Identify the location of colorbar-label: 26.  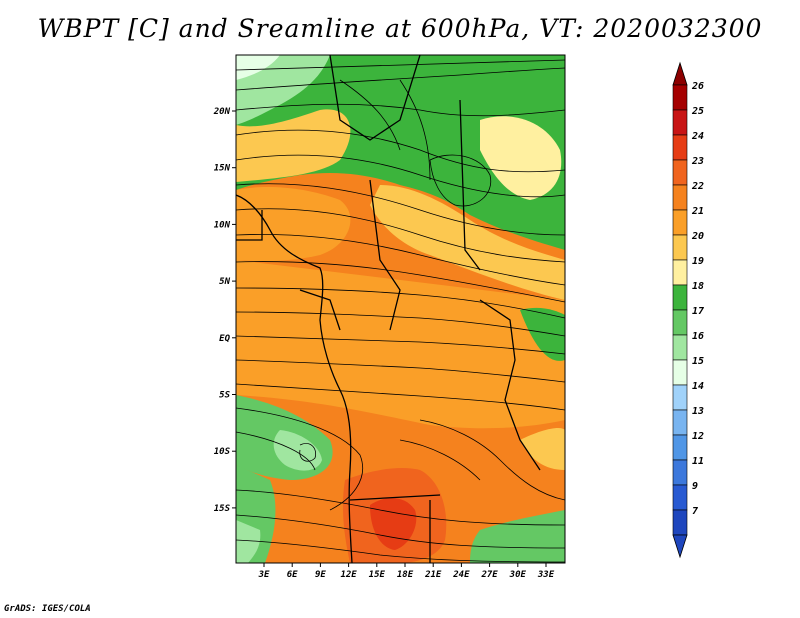
(697, 86).